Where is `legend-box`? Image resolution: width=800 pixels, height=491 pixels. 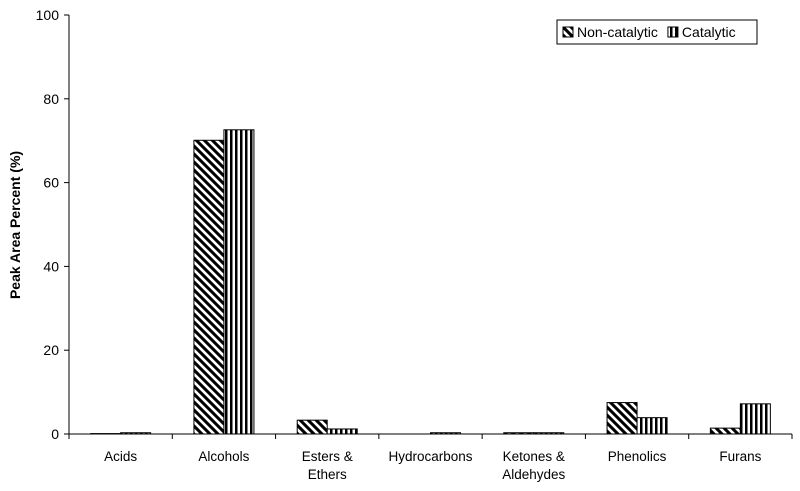
legend-box is located at coordinates (657, 32).